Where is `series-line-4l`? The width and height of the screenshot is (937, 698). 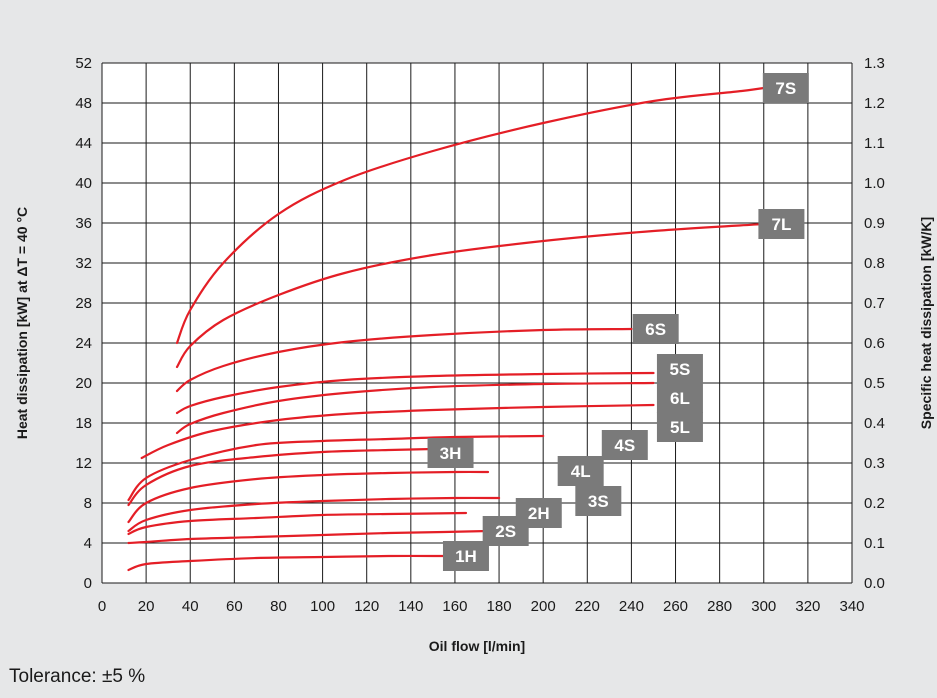 series-line-4l is located at coordinates (308, 497).